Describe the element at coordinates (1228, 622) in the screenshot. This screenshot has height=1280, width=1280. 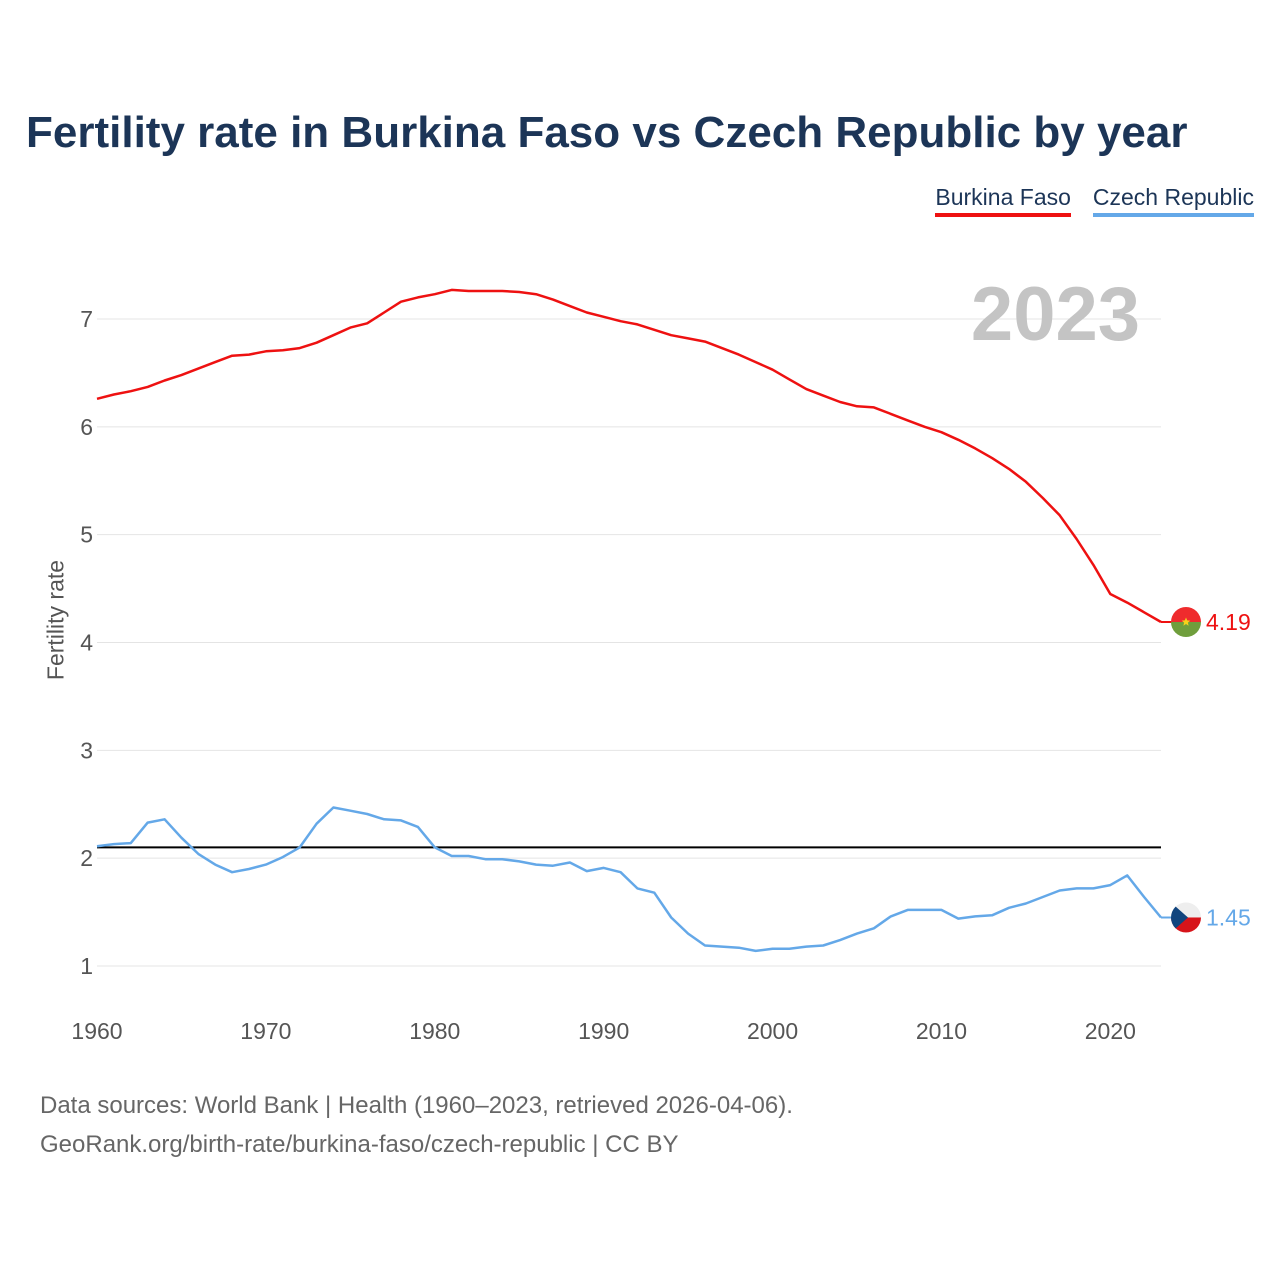
I see `end-value-label-burkina-faso: 4.19` at that location.